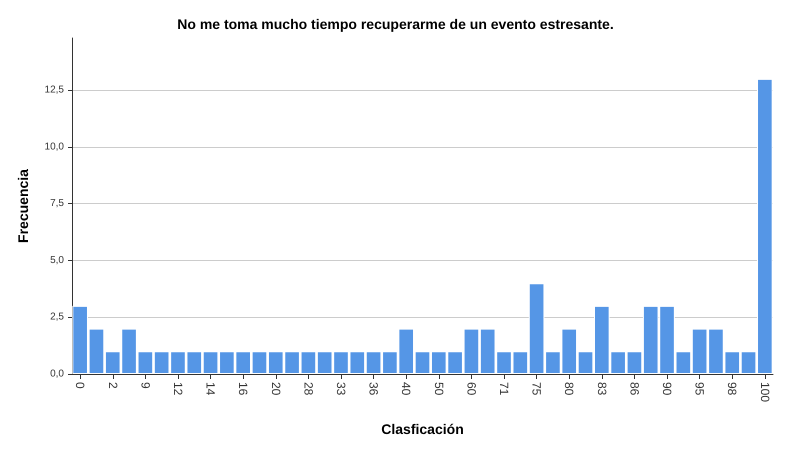 This screenshot has height=455, width=791. I want to click on x-tick-label: 9, so click(145, 385).